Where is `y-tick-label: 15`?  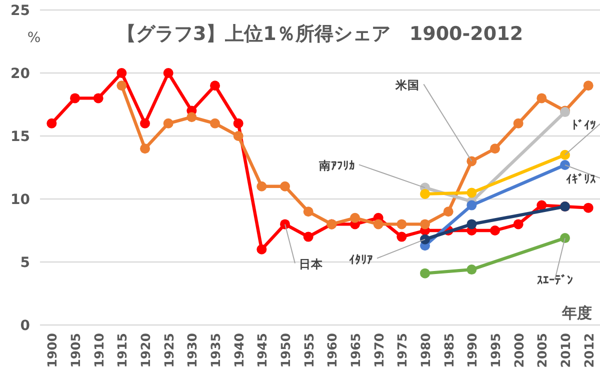 y-tick-label: 15 is located at coordinates (20, 137).